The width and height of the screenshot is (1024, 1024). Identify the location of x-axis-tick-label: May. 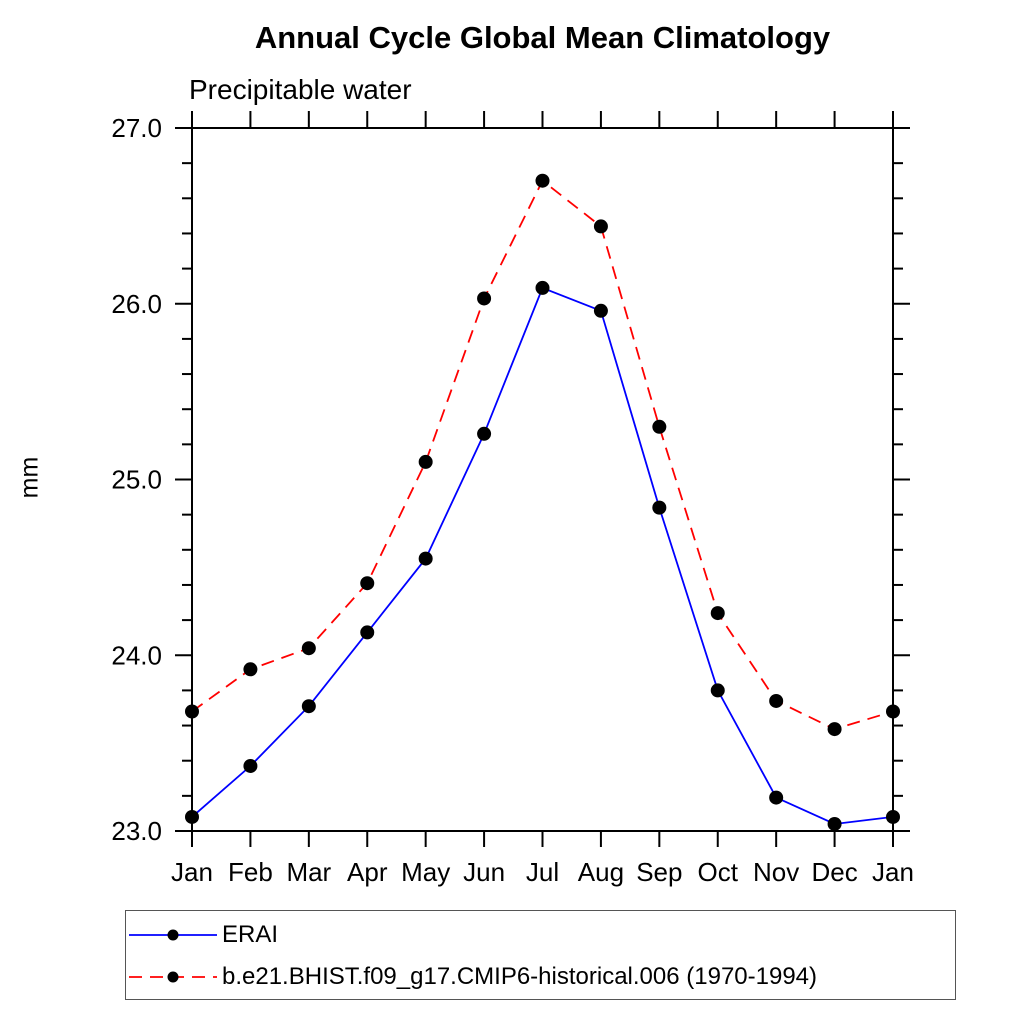
(425, 872).